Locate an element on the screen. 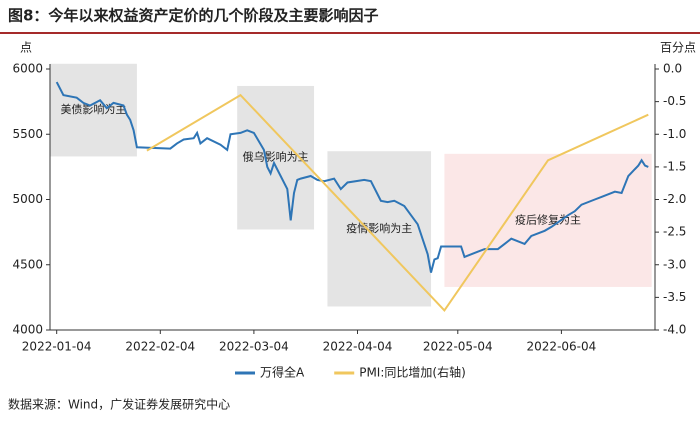 The width and height of the screenshot is (700, 423). y-tick-label: 5000 is located at coordinates (27, 199).